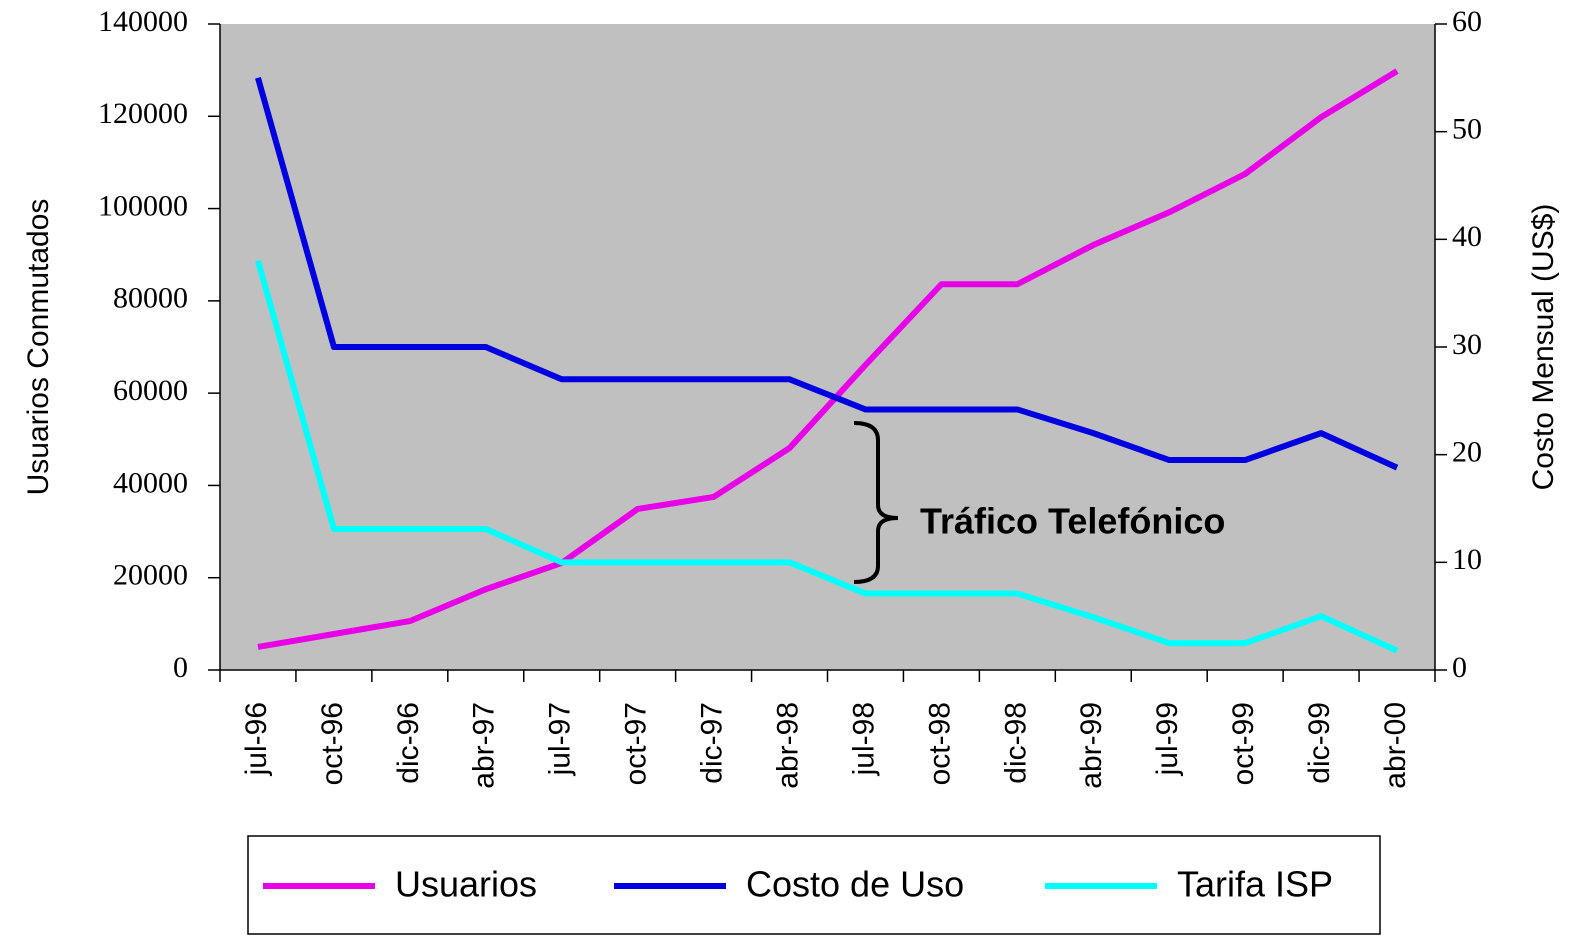 This screenshot has width=1575, height=939. Describe the element at coordinates (939, 743) in the screenshot. I see `x-tick-label: oct-98` at that location.